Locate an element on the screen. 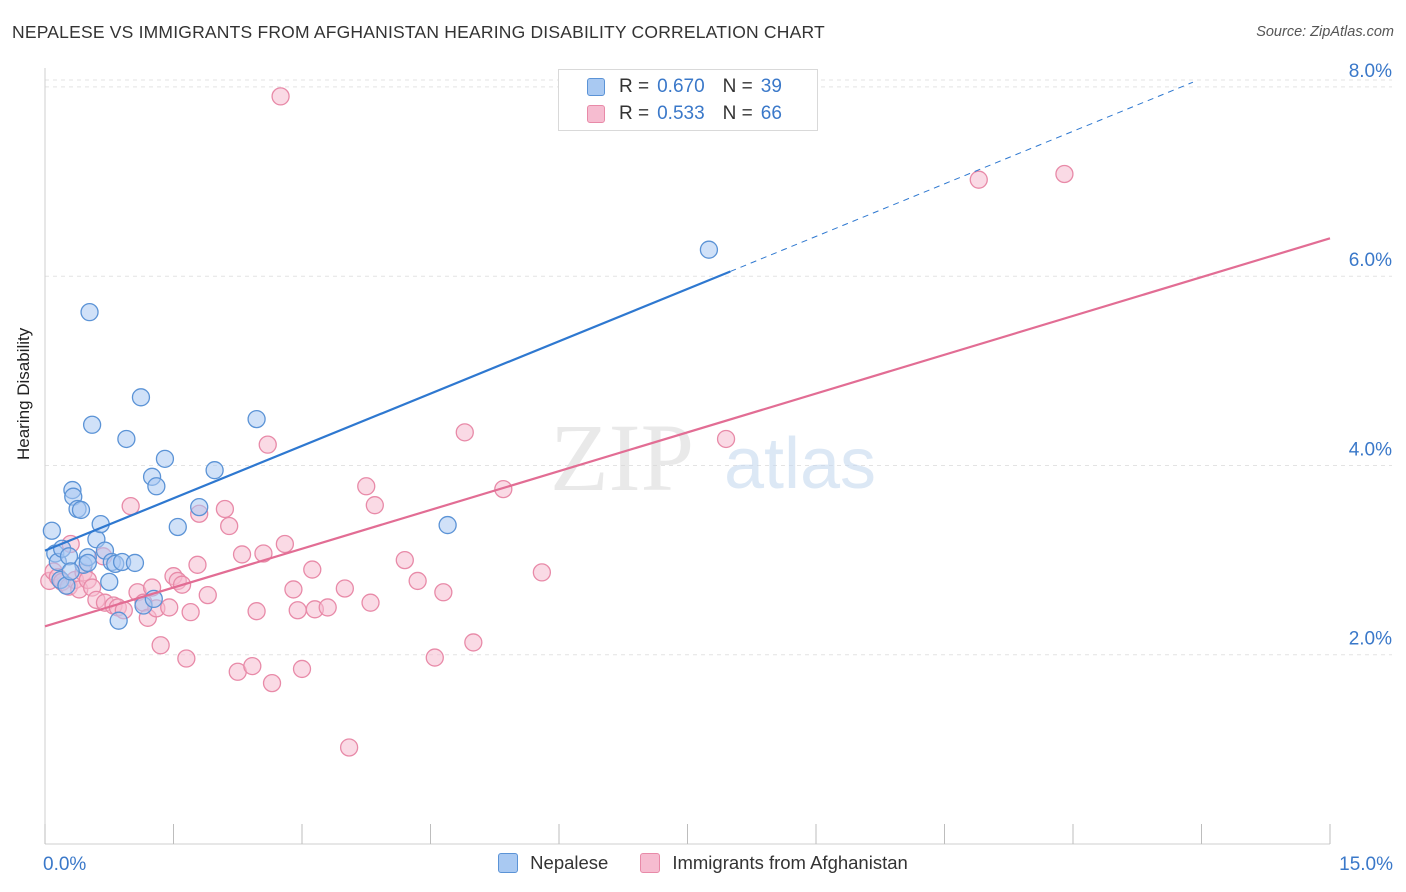 The width and height of the screenshot is (1406, 892). legend-label-afghanistan: Immigrants from Afghanistan is located at coordinates (790, 862).